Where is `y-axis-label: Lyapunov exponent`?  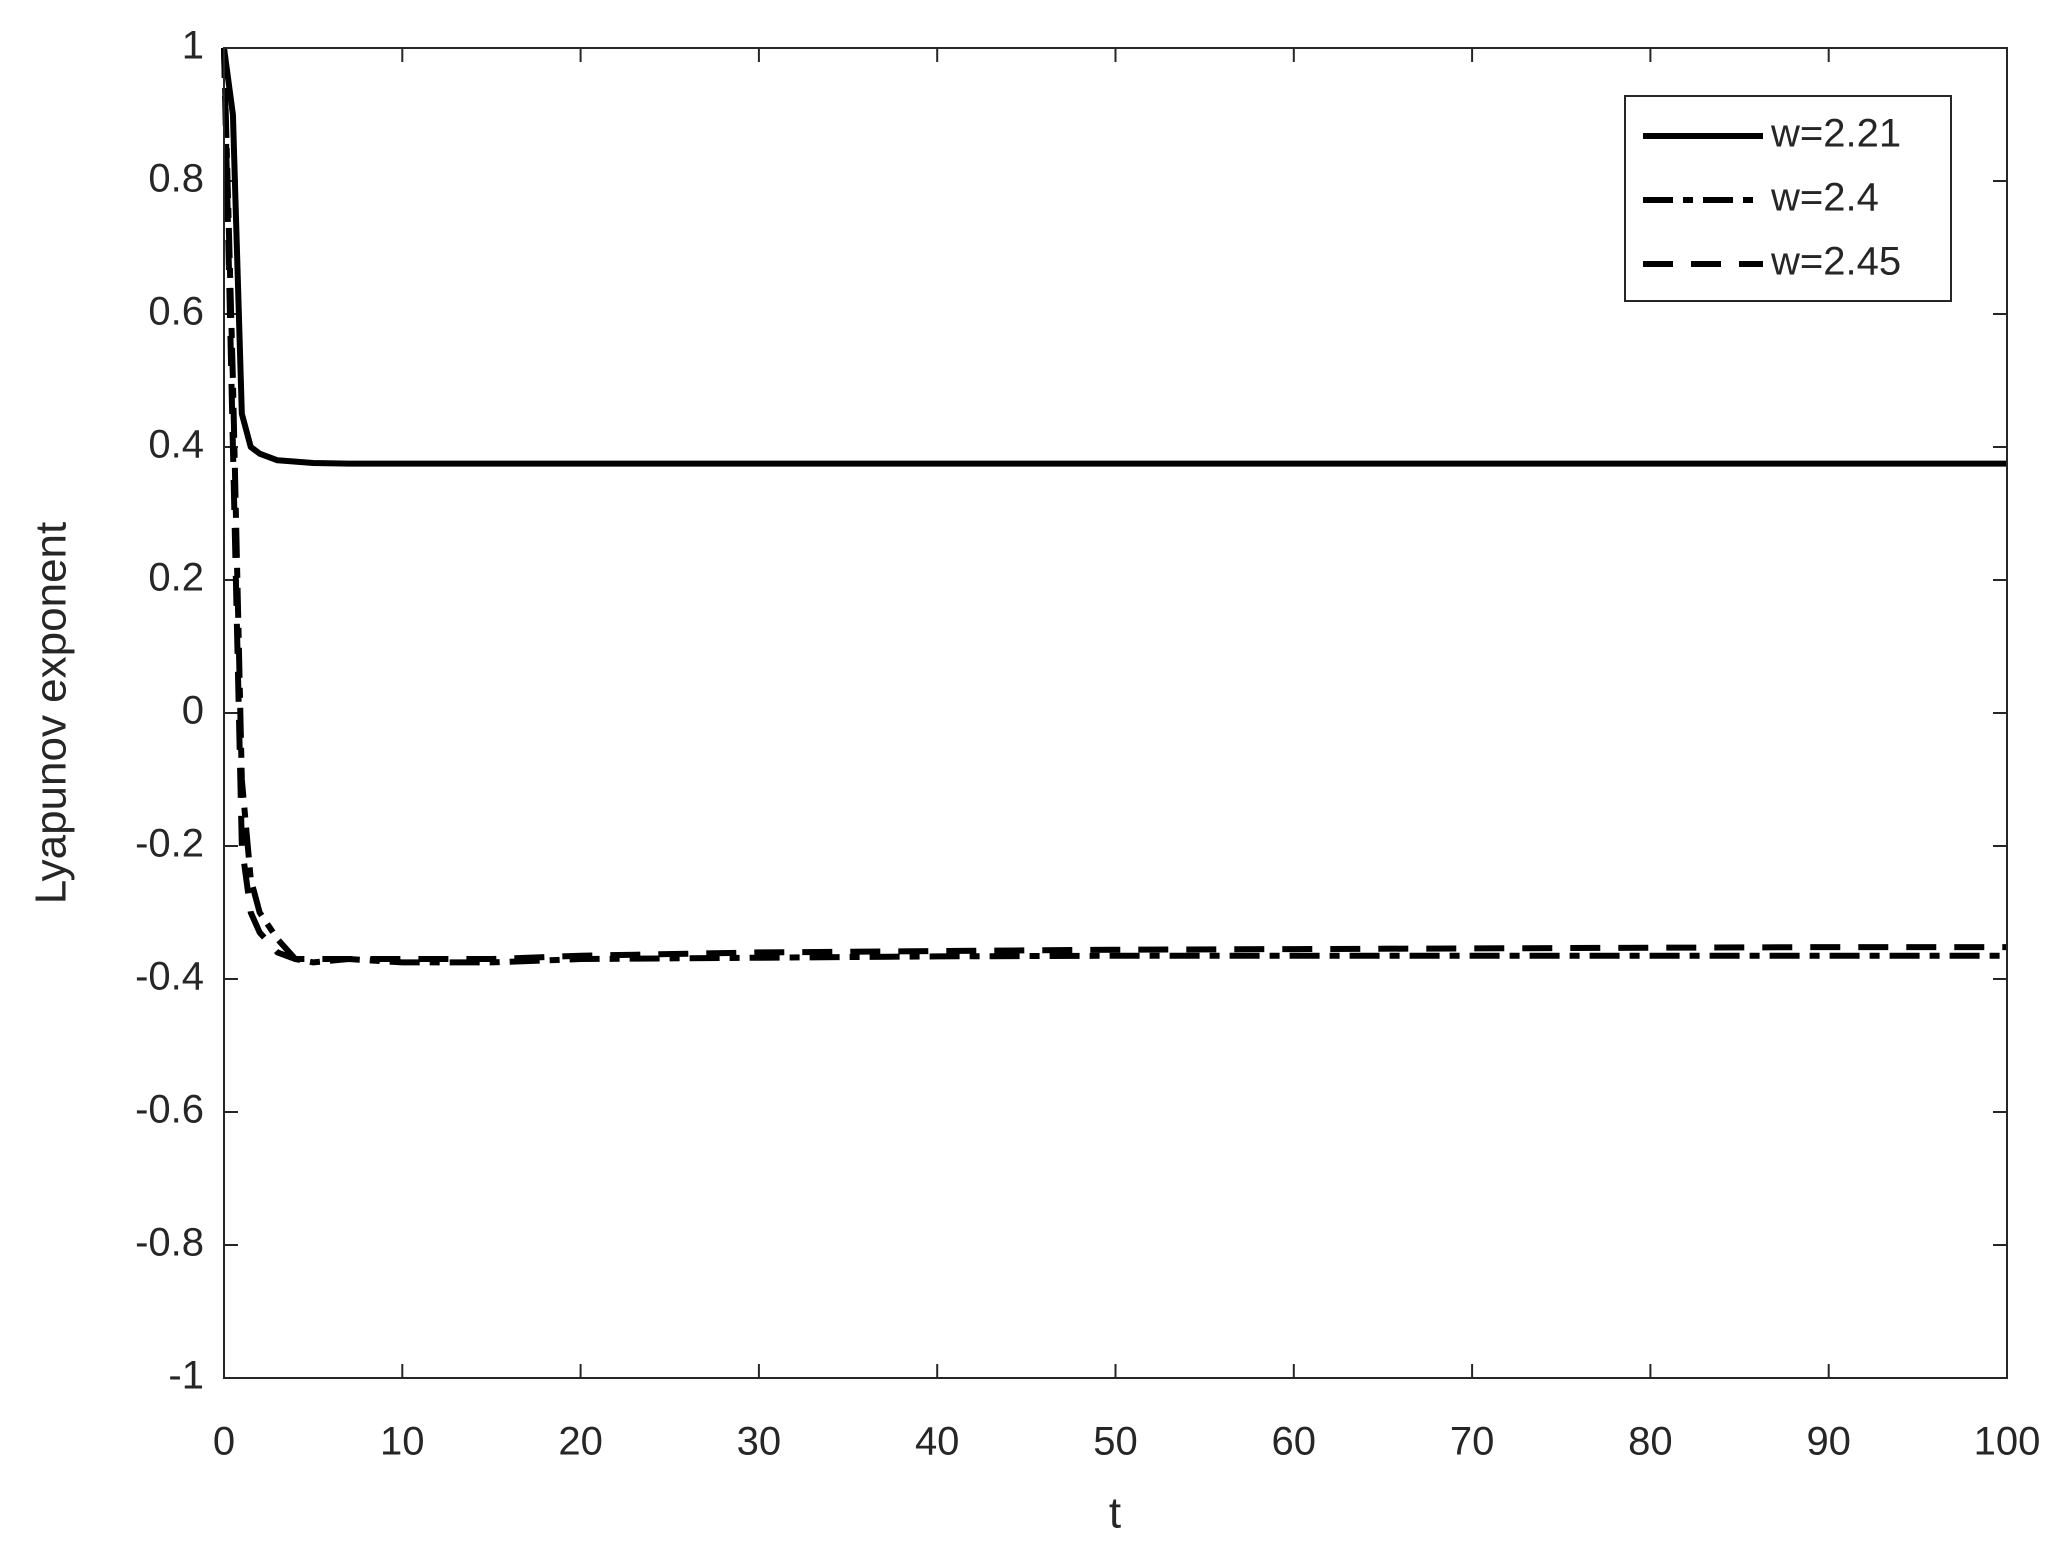
y-axis-label: Lyapunov exponent is located at coordinates (51, 713).